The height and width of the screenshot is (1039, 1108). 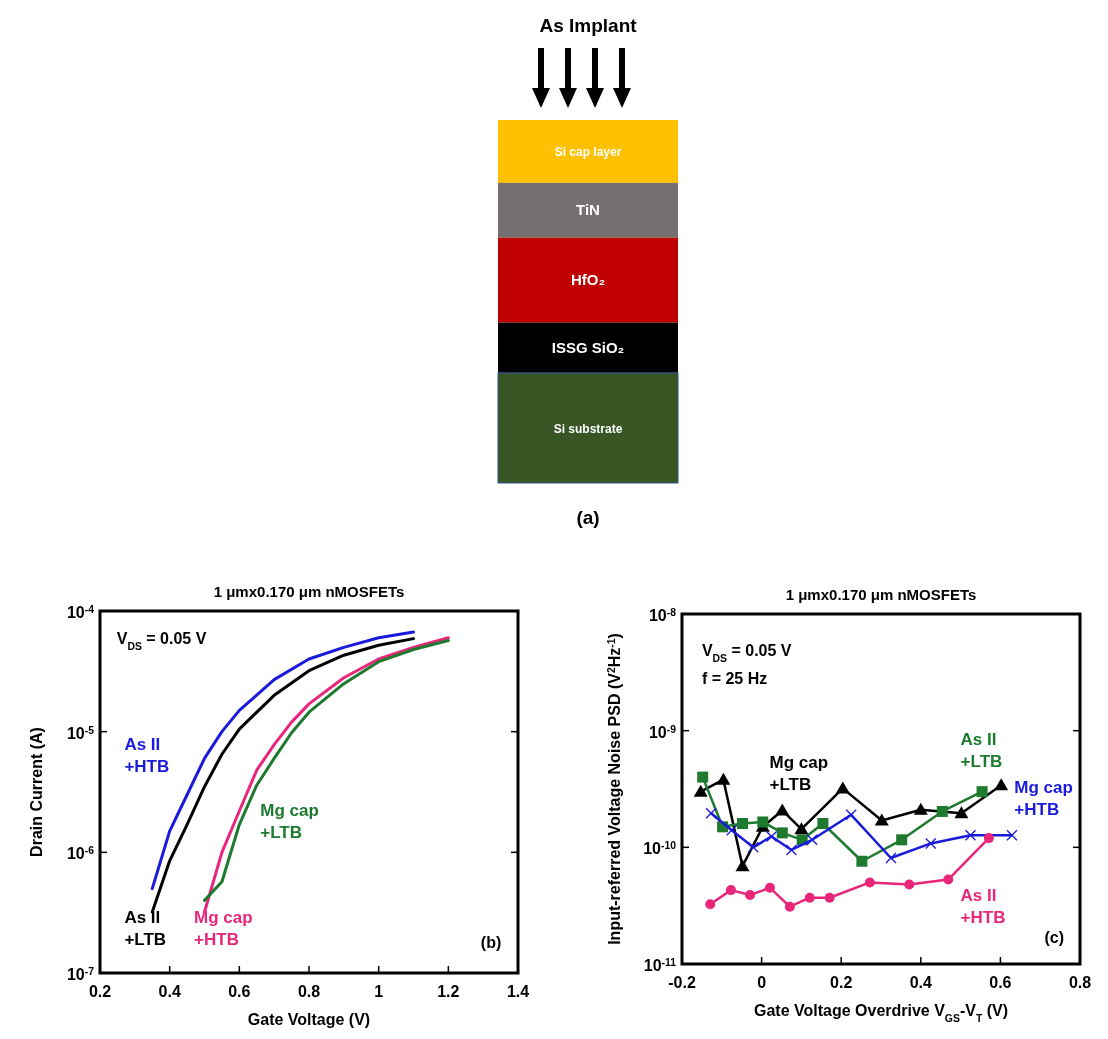 I want to click on y-tick-label: 10$^{-8}$, so click(x=662, y=615).